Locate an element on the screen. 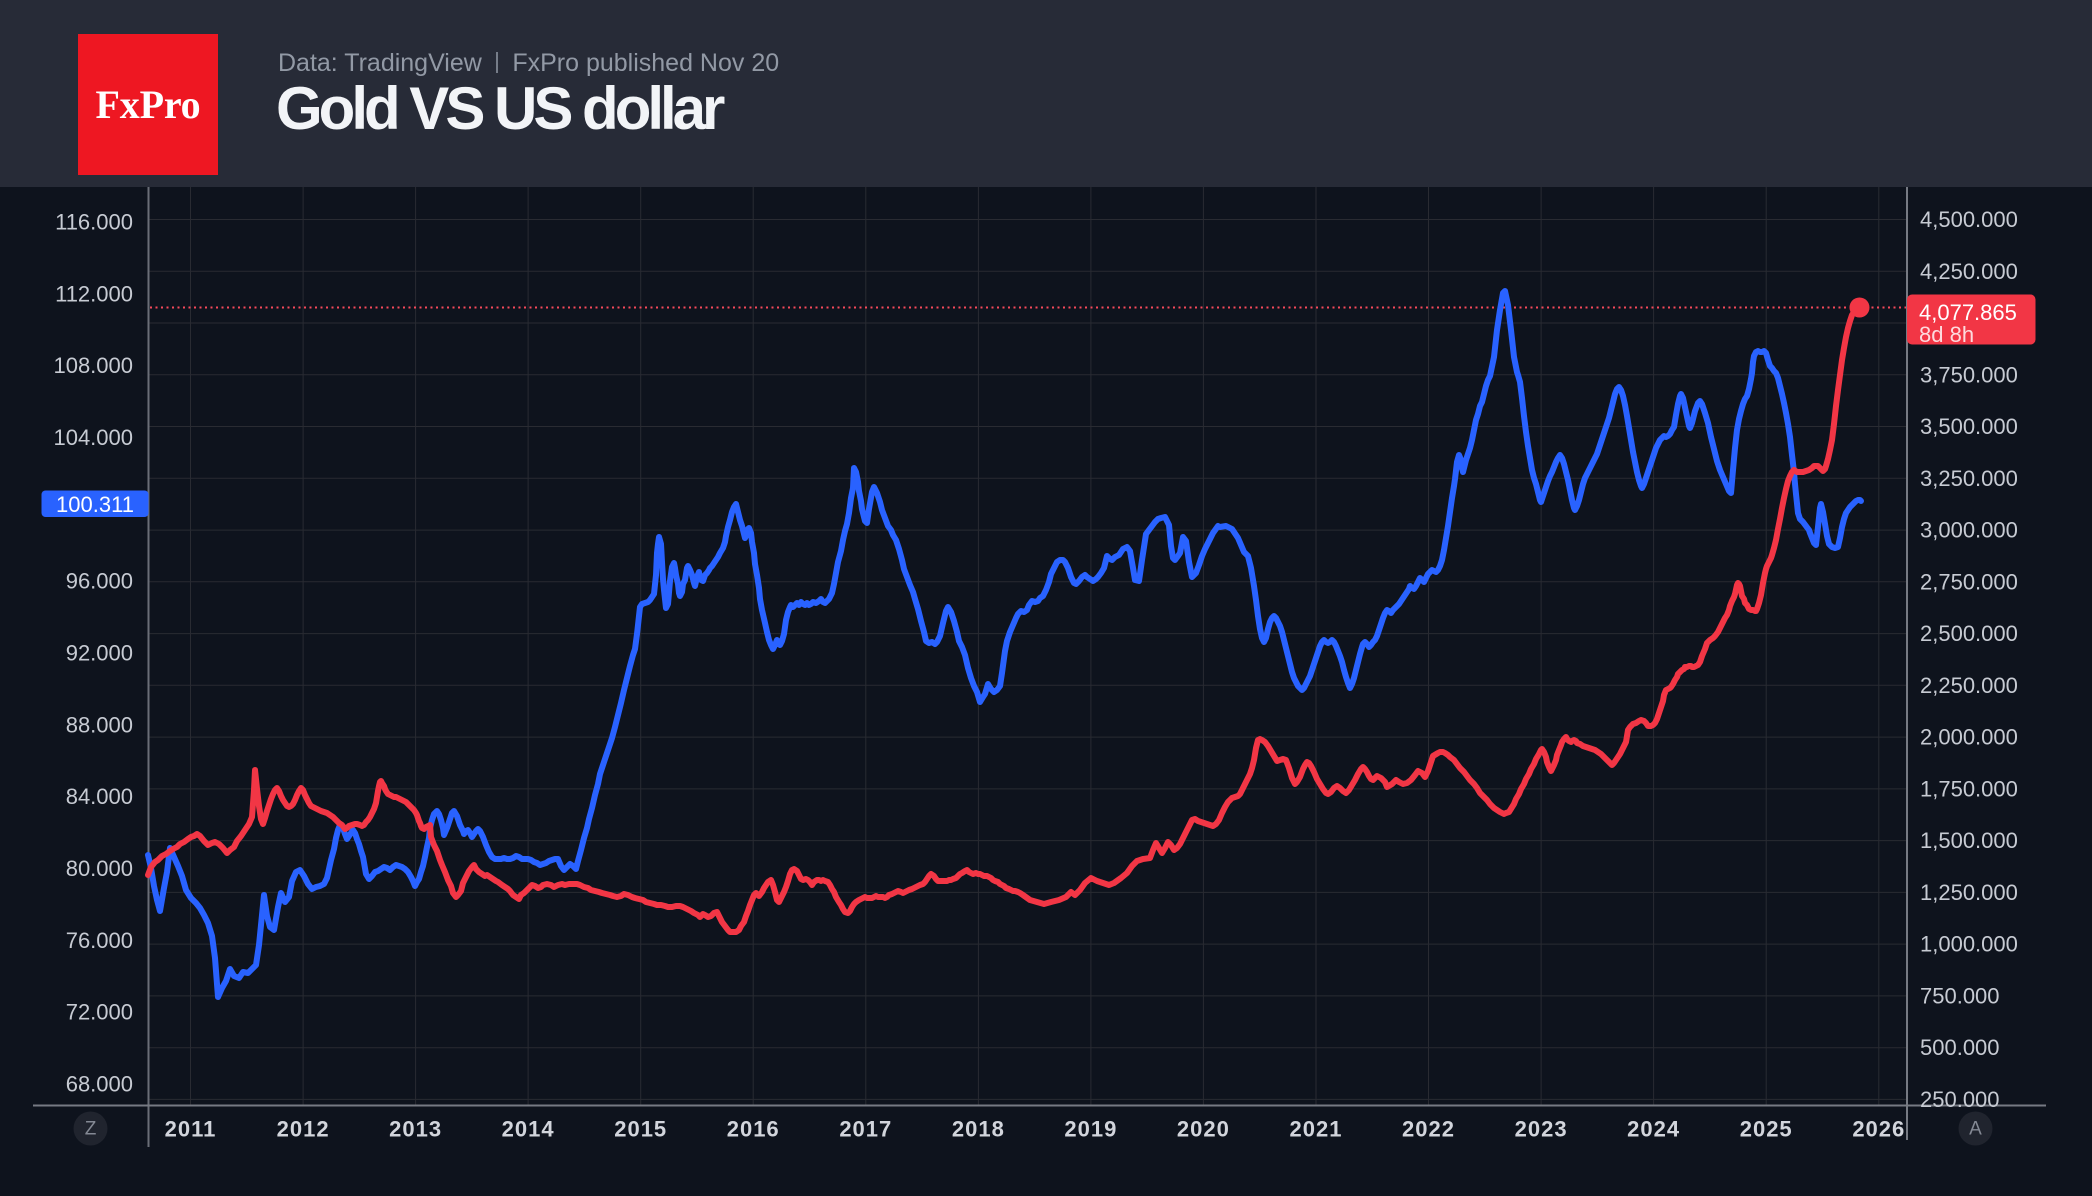 This screenshot has width=2092, height=1196. svg-text: 2026 is located at coordinates (1878, 1129).